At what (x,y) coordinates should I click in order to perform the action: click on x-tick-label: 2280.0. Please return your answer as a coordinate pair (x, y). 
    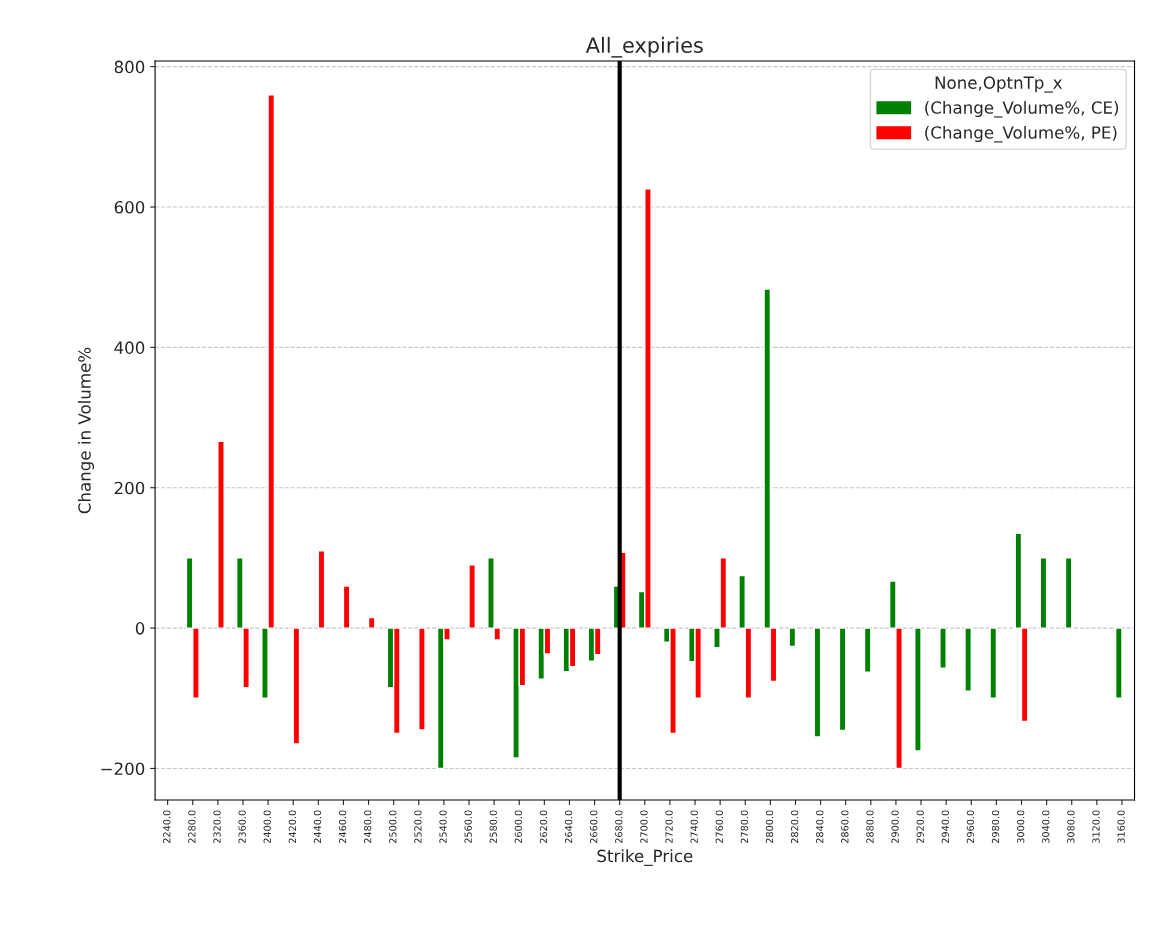
    Looking at the image, I should click on (192, 827).